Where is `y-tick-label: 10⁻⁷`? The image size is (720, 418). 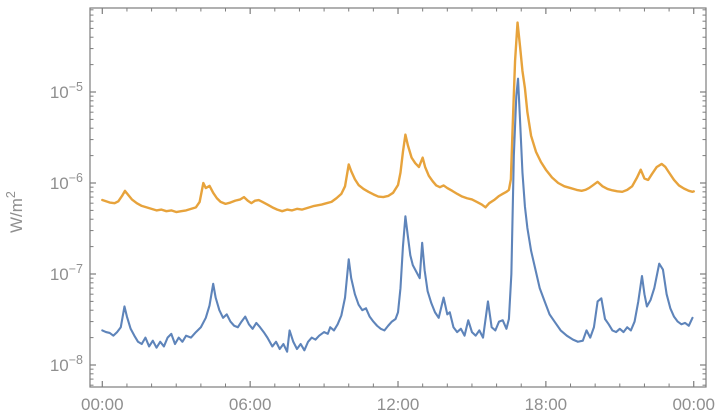
y-tick-label: 10⁻⁷ is located at coordinates (66, 273).